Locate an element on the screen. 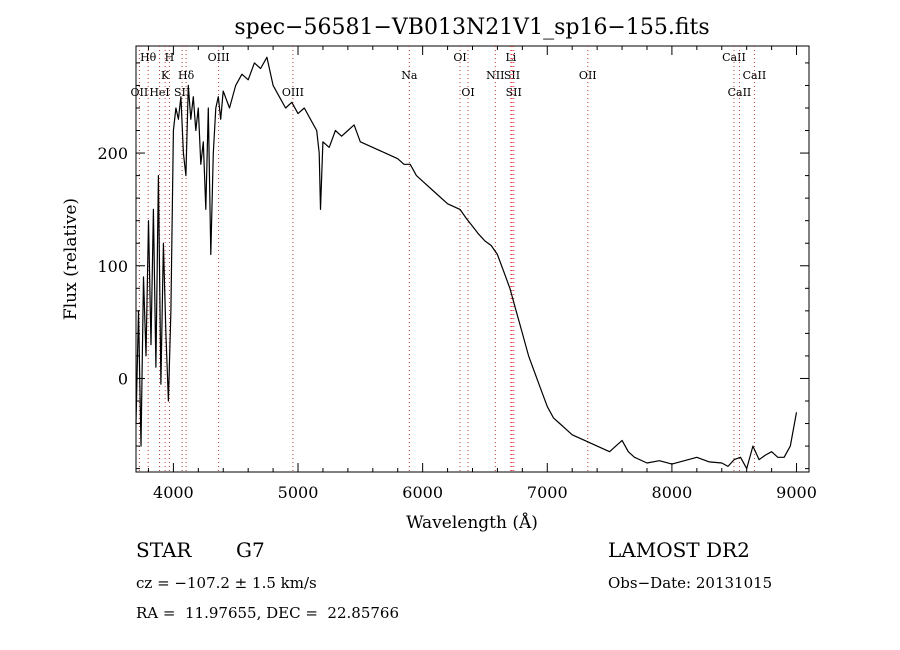 The width and height of the screenshot is (900, 650). y-axis-label: Flux (relative) is located at coordinates (71, 259).